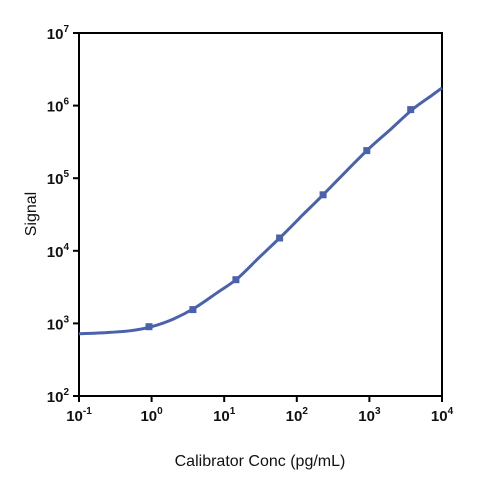 This screenshot has width=500, height=485. What do you see at coordinates (233, 411) in the screenshot?
I see `x-tick-exponent: 1` at bounding box center [233, 411].